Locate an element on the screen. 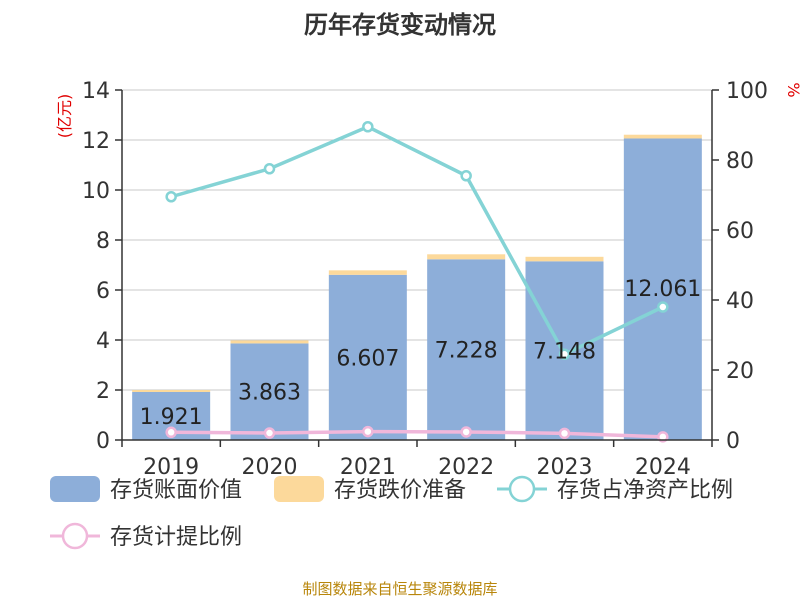 The height and width of the screenshot is (600, 800). legend-book-value-swatch is located at coordinates (75, 489).